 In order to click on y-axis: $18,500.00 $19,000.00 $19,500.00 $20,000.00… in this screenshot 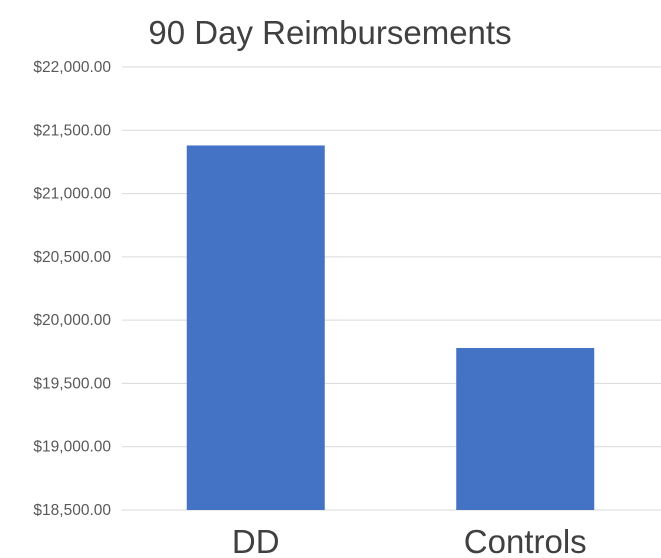, I will do `click(72, 289)`.